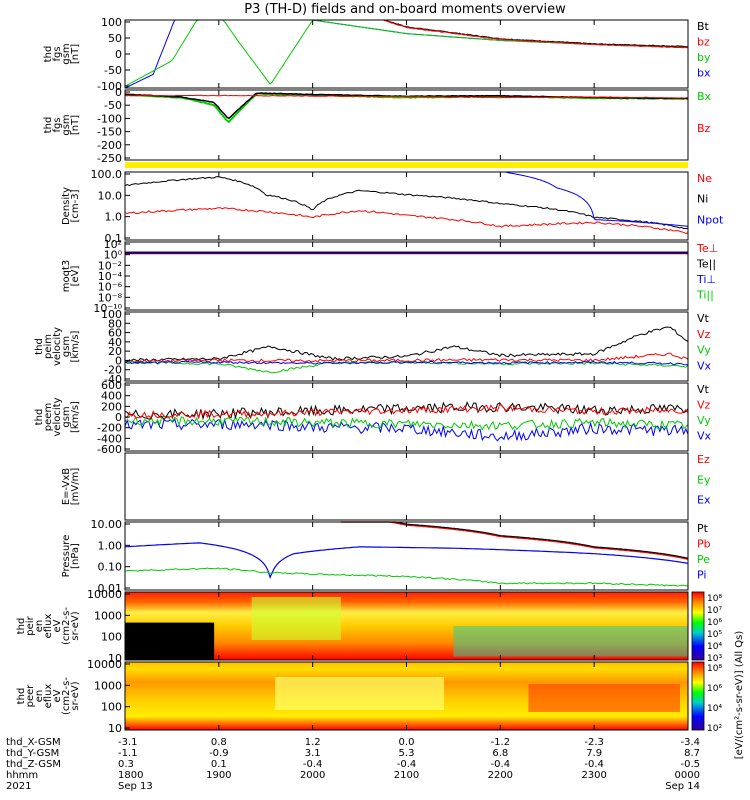 This screenshot has height=800, width=750. Describe the element at coordinates (710, 219) in the screenshot. I see `legend-npot: Npot` at that location.